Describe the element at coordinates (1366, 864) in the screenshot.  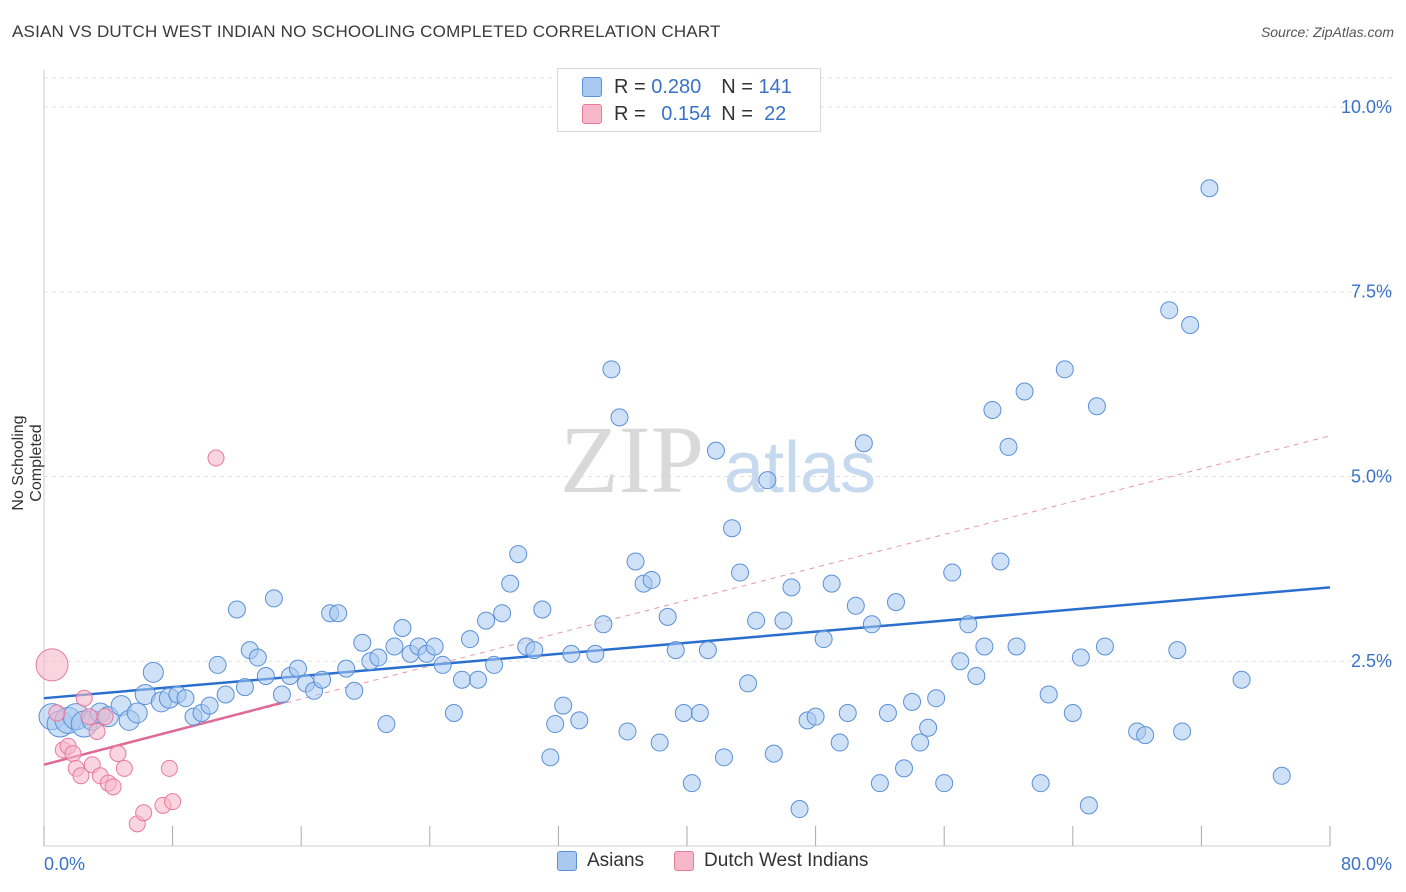
I see `x-tick-label: 80.0%` at that location.